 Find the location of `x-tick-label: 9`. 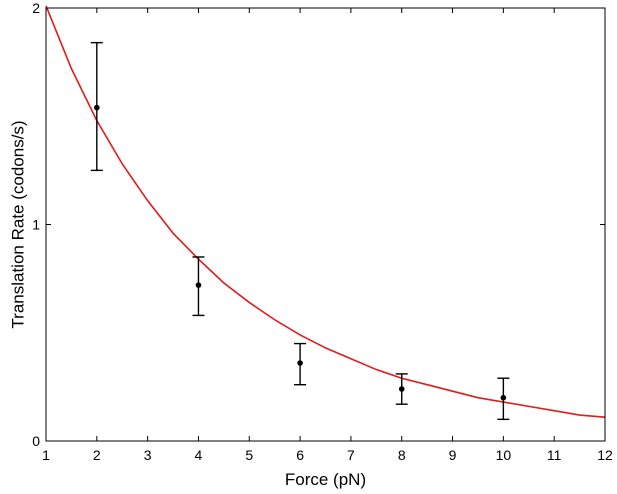

x-tick-label: 9 is located at coordinates (453, 455).